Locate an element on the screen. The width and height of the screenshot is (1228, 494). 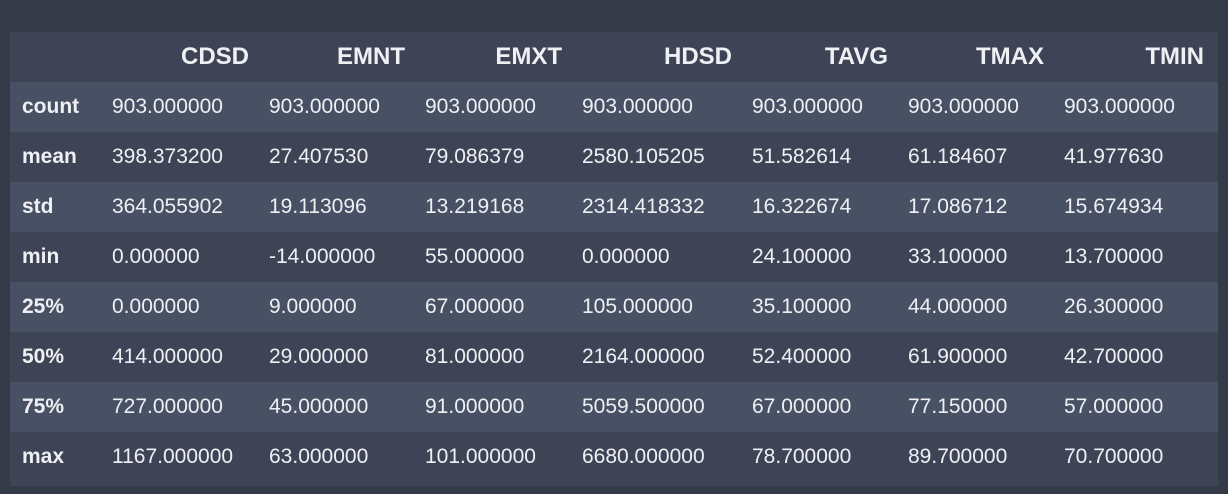
table-cell: 52.400000 is located at coordinates (802, 356).